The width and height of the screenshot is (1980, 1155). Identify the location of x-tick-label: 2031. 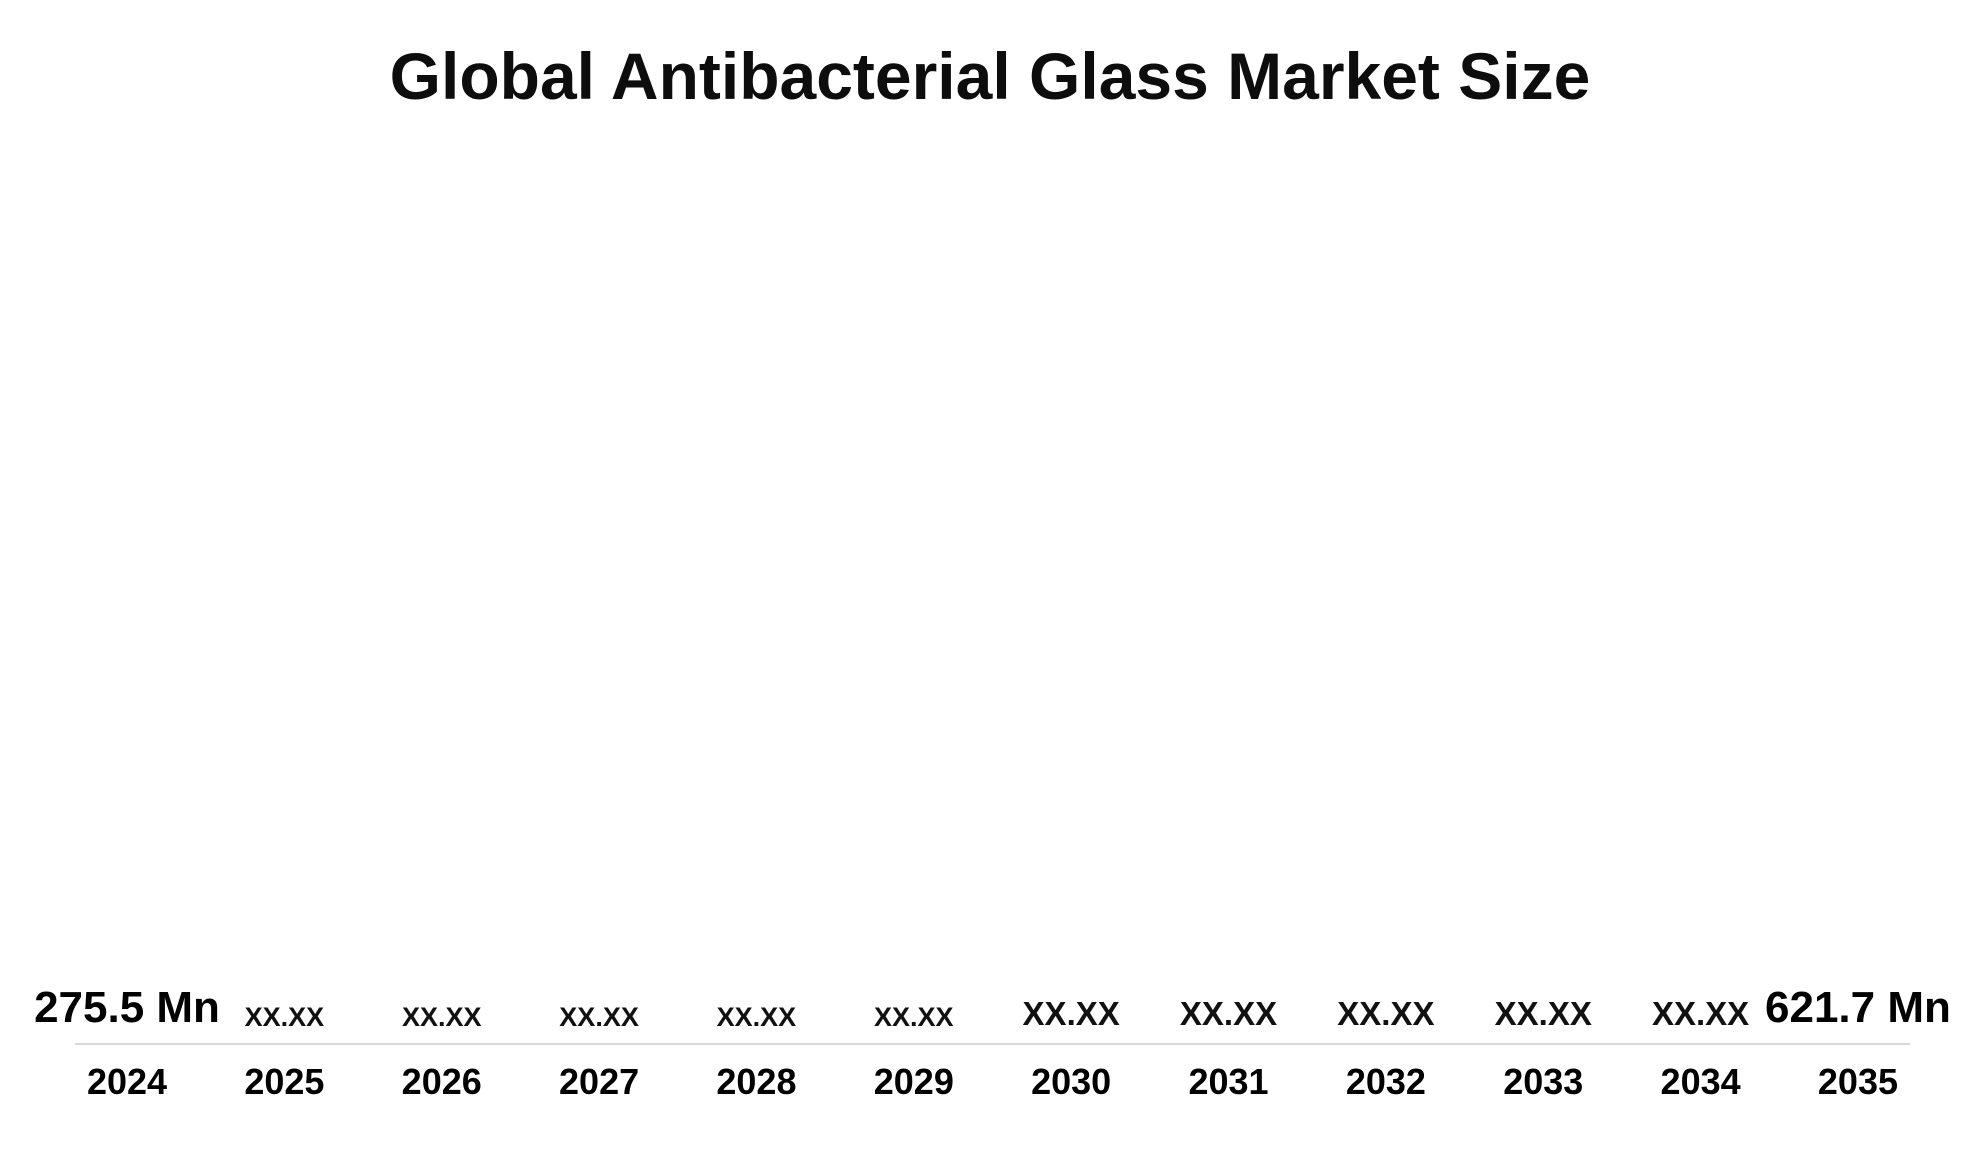
(1228, 1081).